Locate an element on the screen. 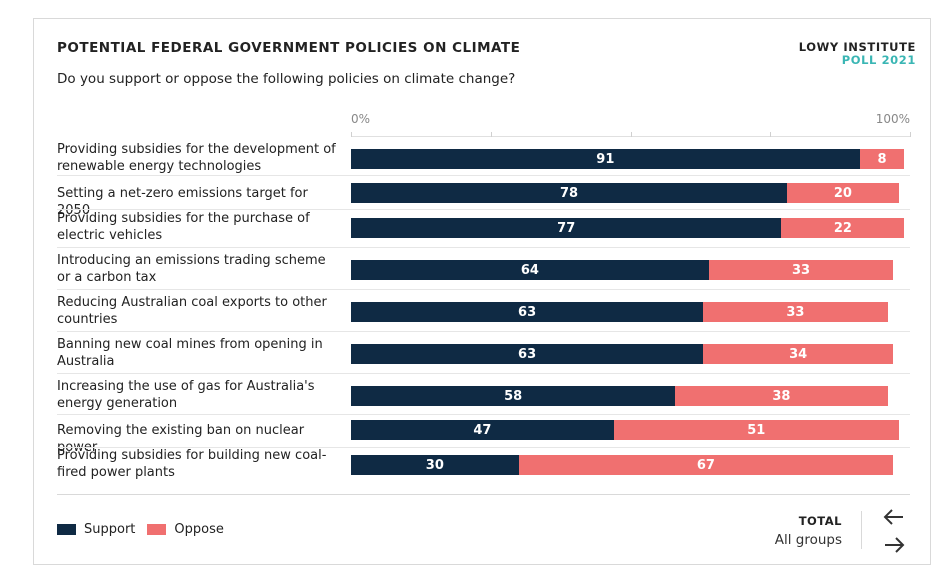  bar-support: 58 is located at coordinates (513, 396).